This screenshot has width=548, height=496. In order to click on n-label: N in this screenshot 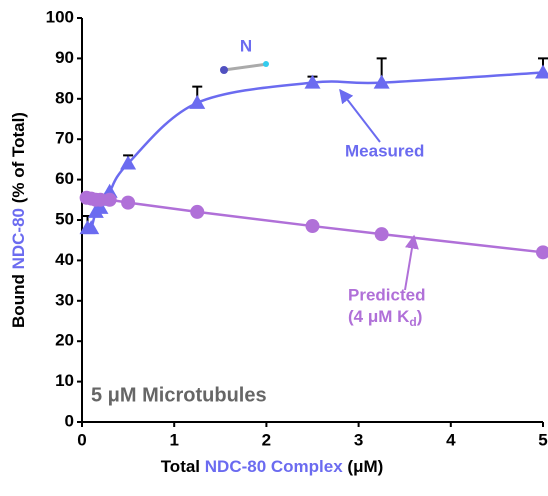, I will do `click(246, 45)`.